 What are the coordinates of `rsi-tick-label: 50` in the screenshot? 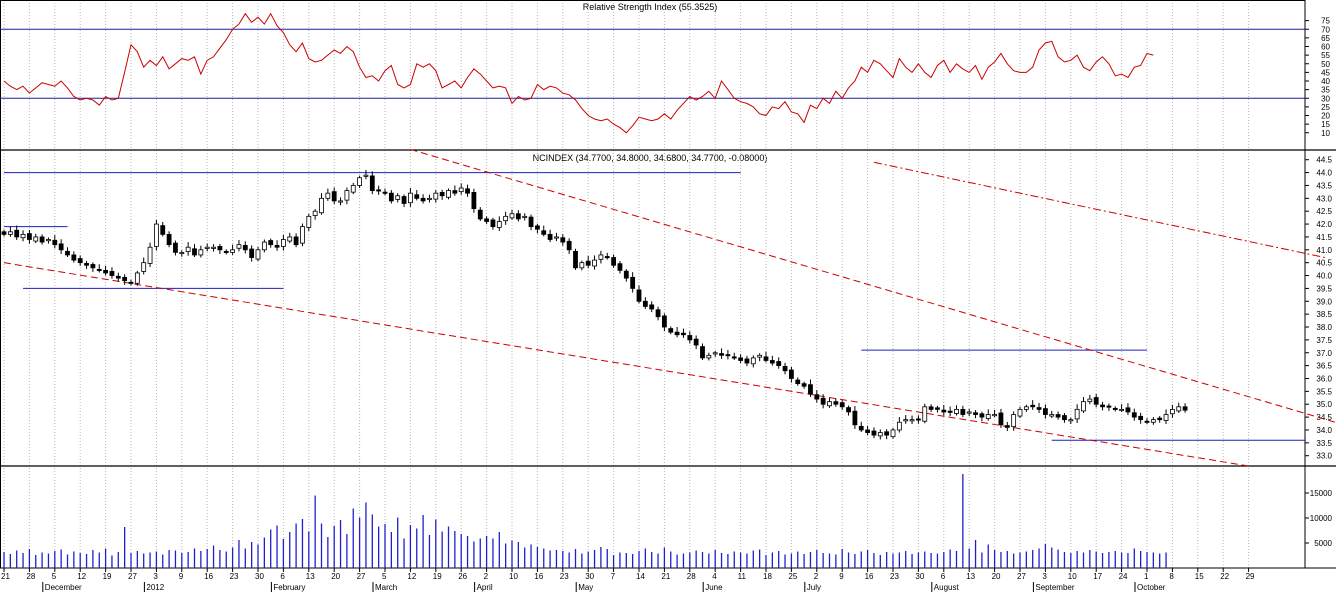 It's located at (1325, 64).